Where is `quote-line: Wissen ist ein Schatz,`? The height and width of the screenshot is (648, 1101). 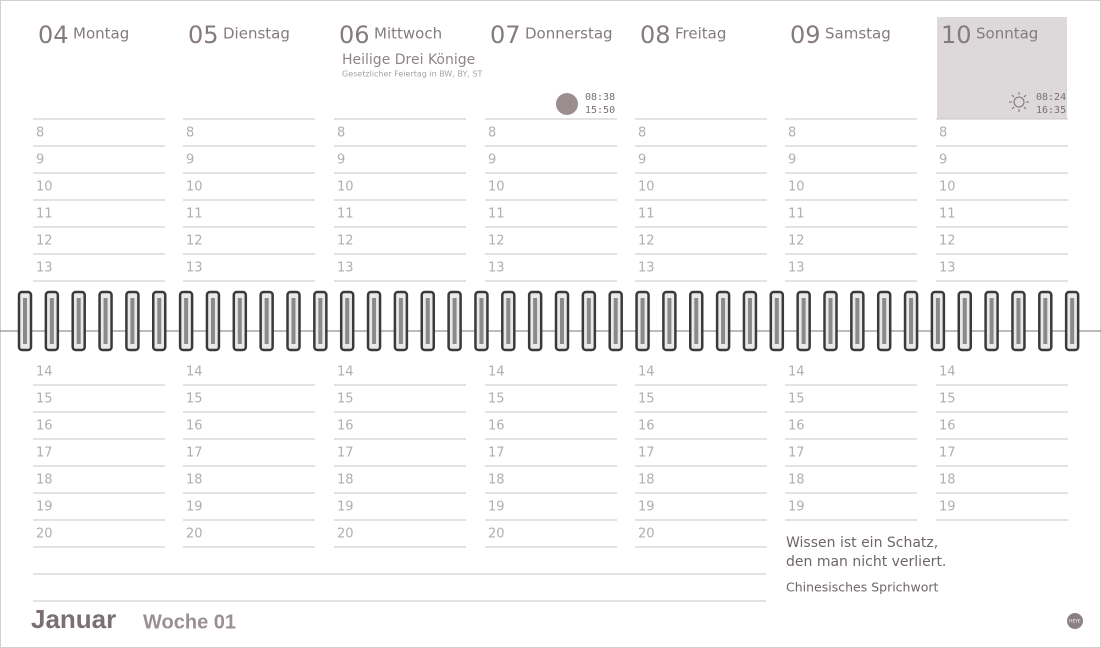
quote-line: Wissen ist ein Schatz, is located at coordinates (862, 543).